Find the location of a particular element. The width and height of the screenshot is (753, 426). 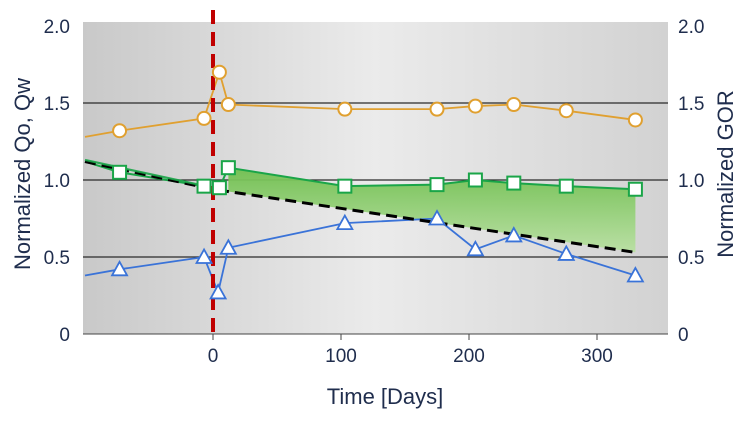

y-axis-label-left: Normalized Qo, Qw is located at coordinates (22, 174).